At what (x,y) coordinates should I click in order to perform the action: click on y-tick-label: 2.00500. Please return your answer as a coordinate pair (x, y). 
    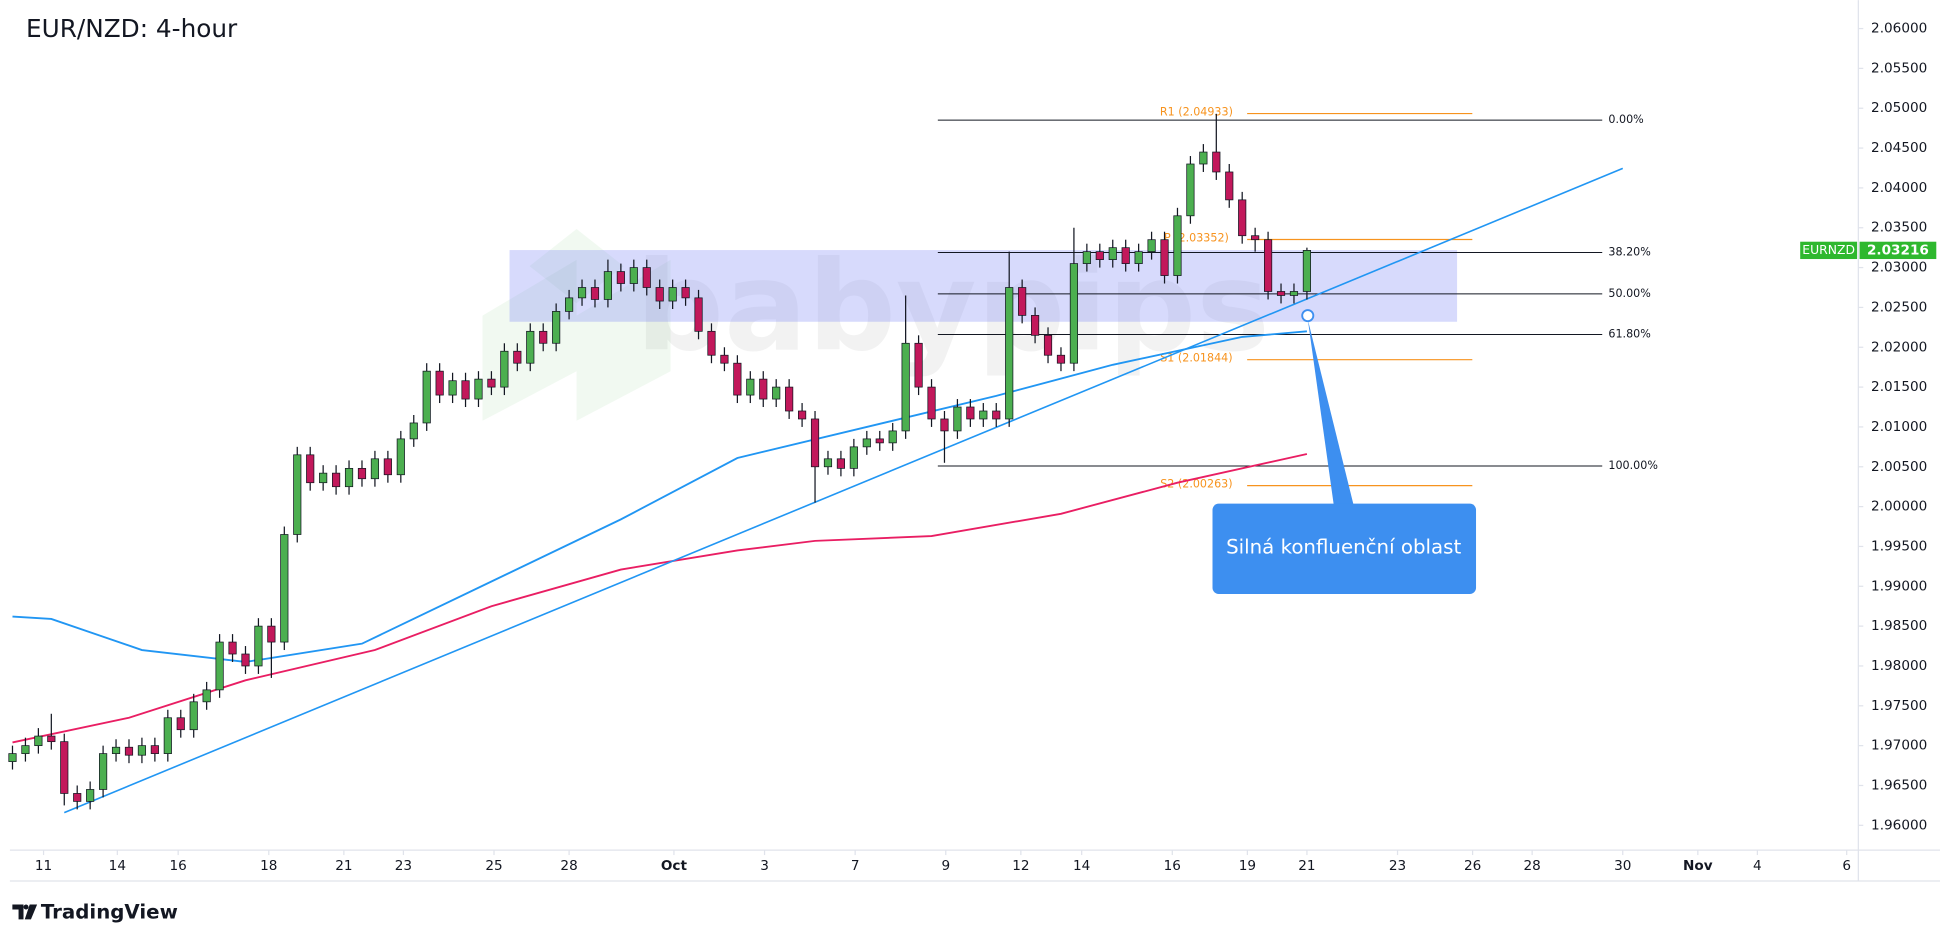
    Looking at the image, I should click on (1899, 467).